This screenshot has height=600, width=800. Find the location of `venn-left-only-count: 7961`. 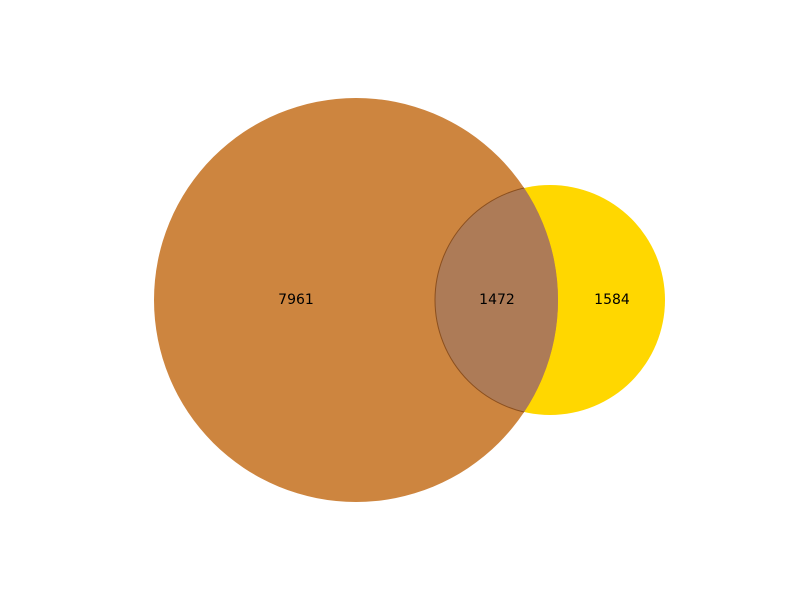

venn-left-only-count: 7961 is located at coordinates (296, 300).